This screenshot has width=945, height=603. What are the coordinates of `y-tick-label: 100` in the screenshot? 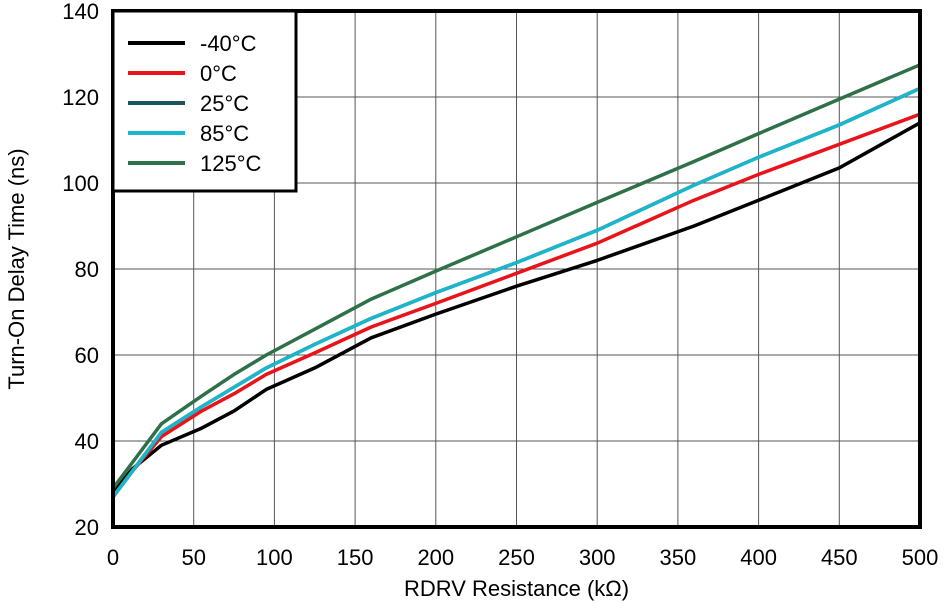 It's located at (80, 183).